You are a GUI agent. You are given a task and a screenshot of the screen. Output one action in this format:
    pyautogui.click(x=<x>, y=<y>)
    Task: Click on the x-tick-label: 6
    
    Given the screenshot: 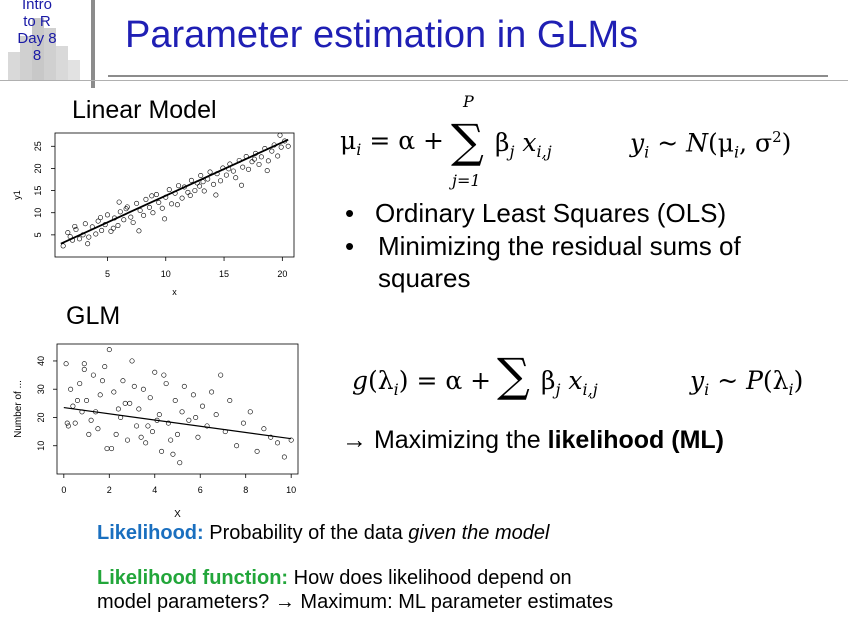 What is the action you would take?
    pyautogui.click(x=200, y=490)
    